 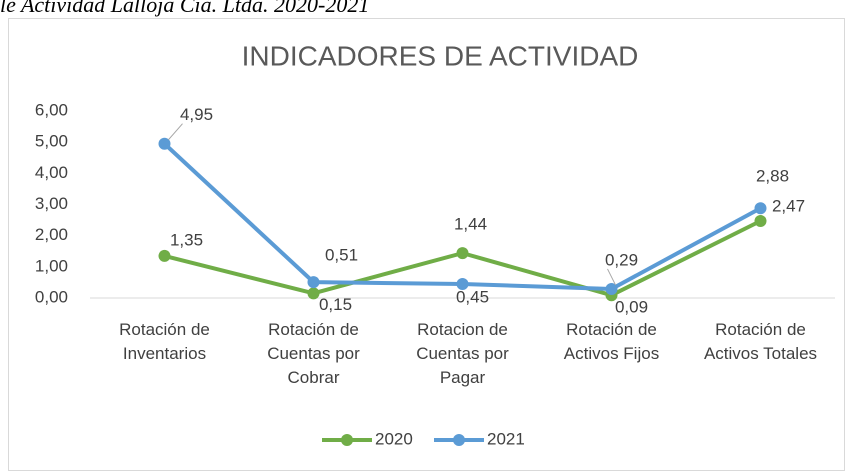 What do you see at coordinates (462, 353) in the screenshot?
I see `x-tick-label: Rotacion de Cuentas por Pagar` at bounding box center [462, 353].